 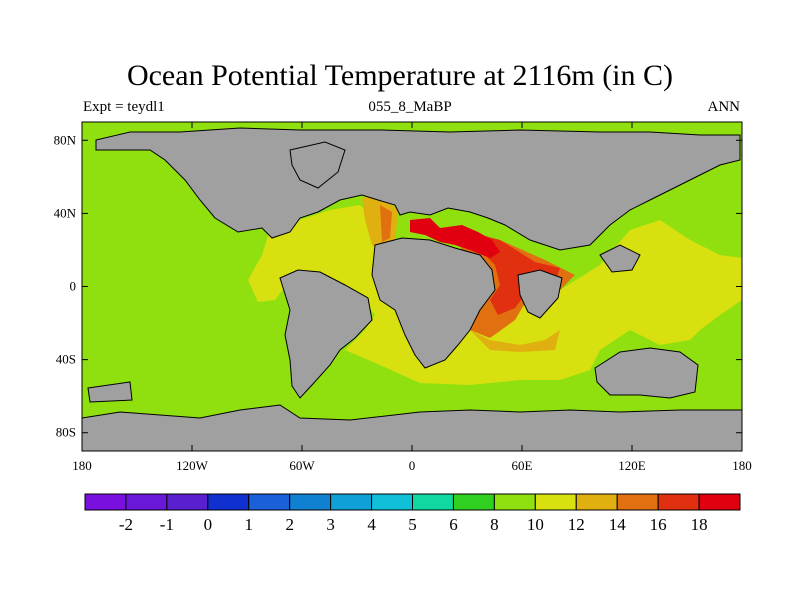 What do you see at coordinates (330, 524) in the screenshot?
I see `colorbar-label: 3` at bounding box center [330, 524].